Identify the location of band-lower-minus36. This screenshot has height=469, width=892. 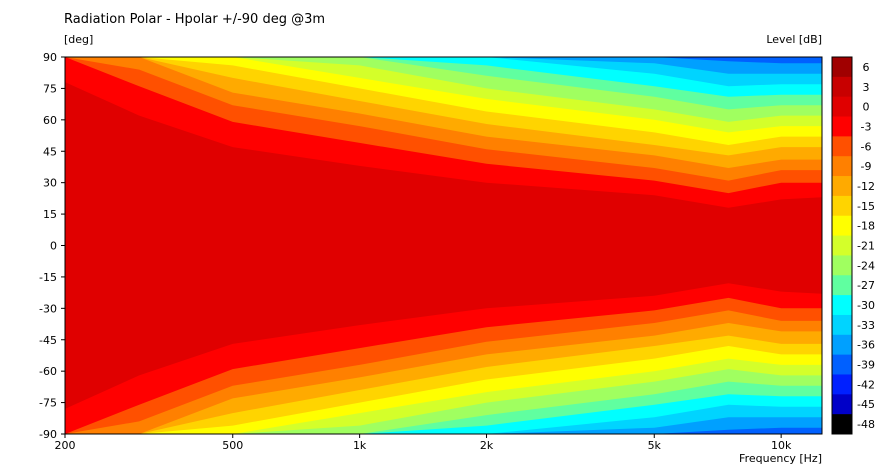
(443, 425).